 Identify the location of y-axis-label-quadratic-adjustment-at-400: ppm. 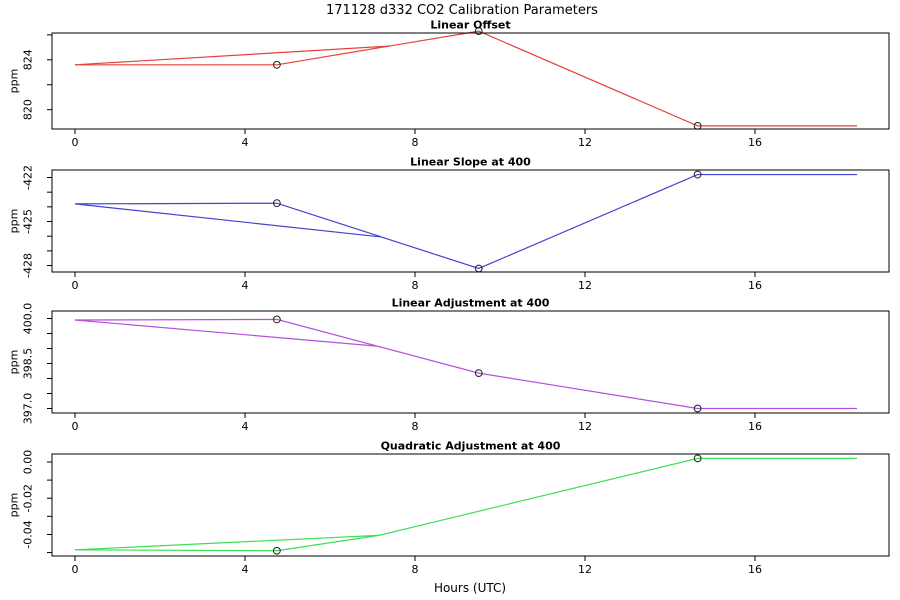
(14, 505).